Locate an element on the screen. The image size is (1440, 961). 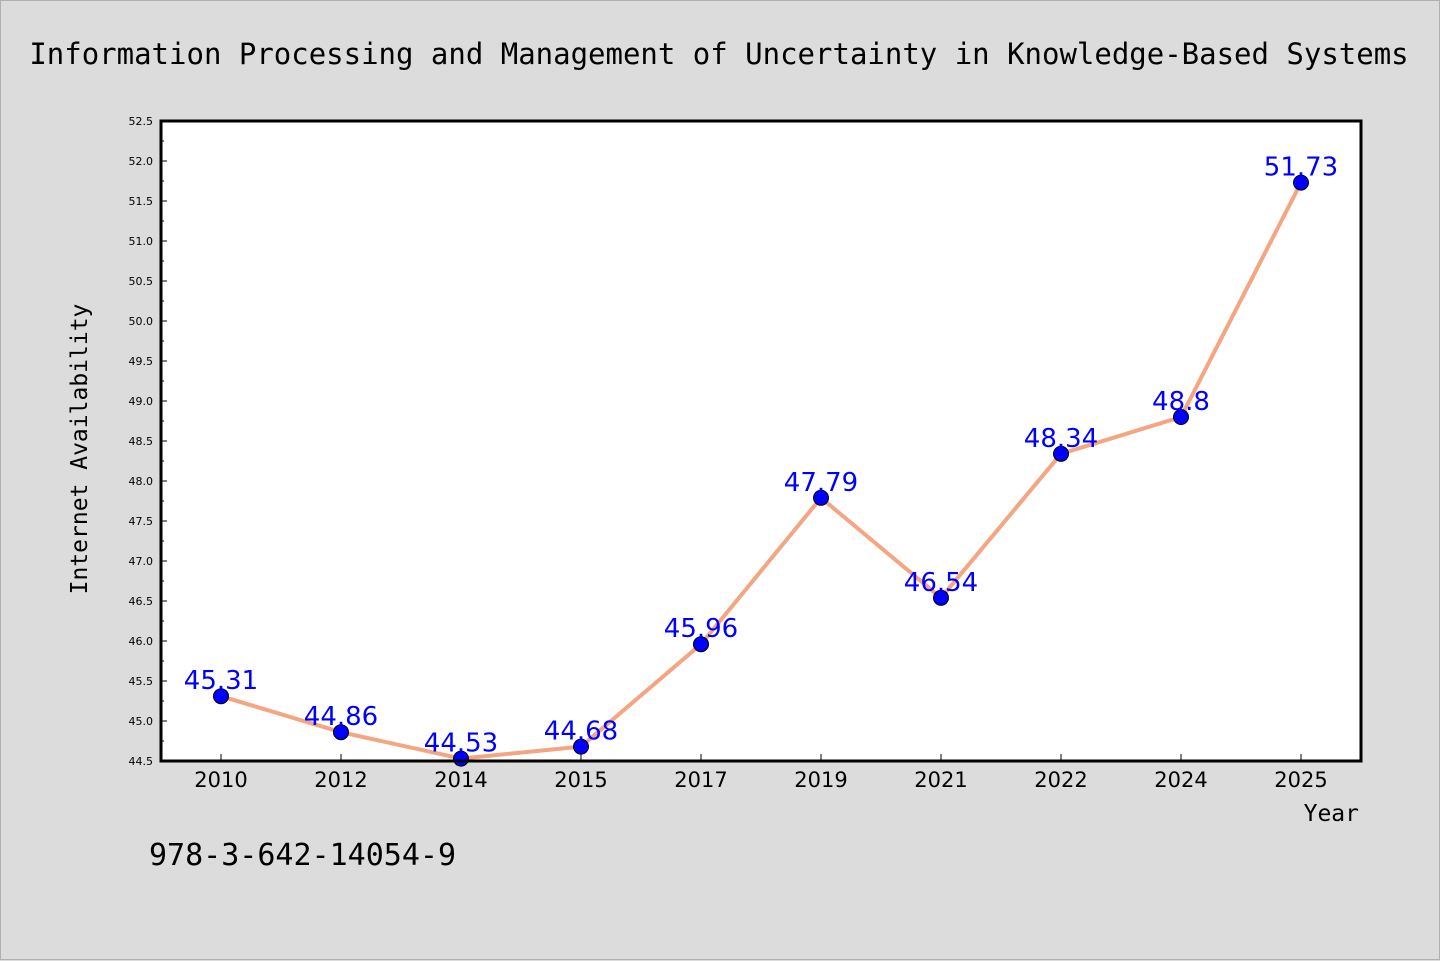
x-tick-label: 2021 is located at coordinates (940, 780).